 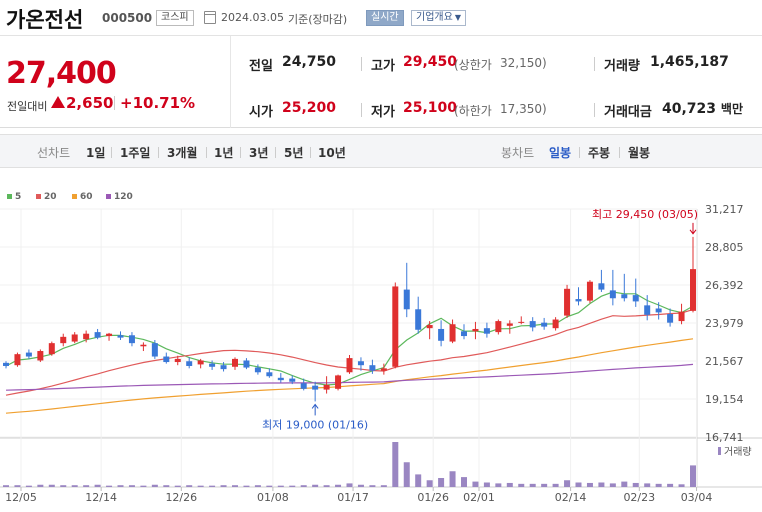 I want to click on market-badge: 코스피, so click(x=175, y=18).